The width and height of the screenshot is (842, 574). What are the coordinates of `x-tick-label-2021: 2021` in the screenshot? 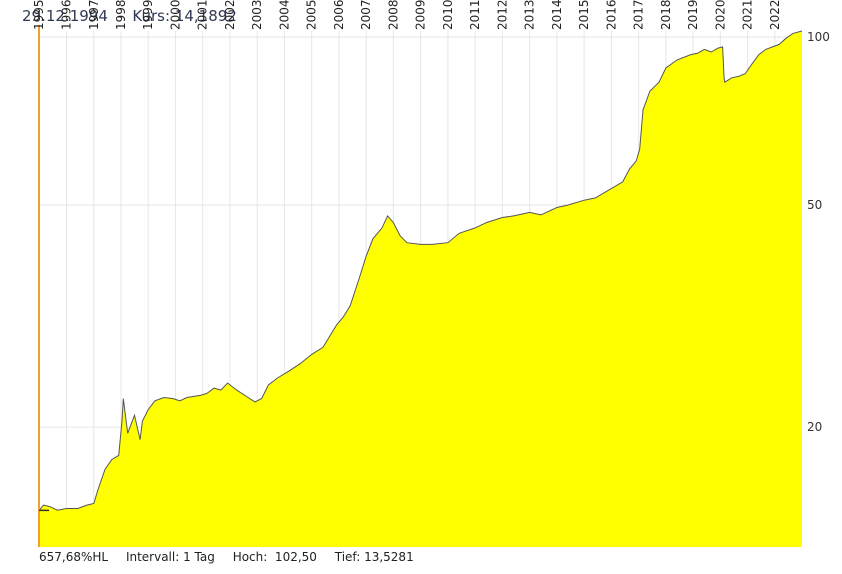 It's located at (748, 15).